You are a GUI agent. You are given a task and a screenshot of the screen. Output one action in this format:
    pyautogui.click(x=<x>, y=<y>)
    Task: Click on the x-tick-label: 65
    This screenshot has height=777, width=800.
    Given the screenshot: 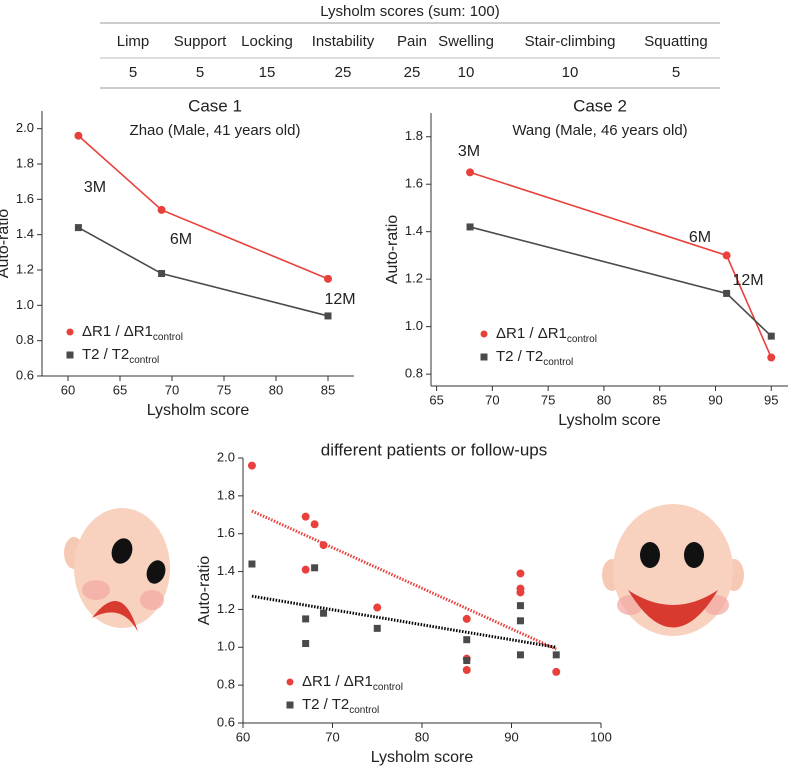 What is the action you would take?
    pyautogui.click(x=120, y=389)
    